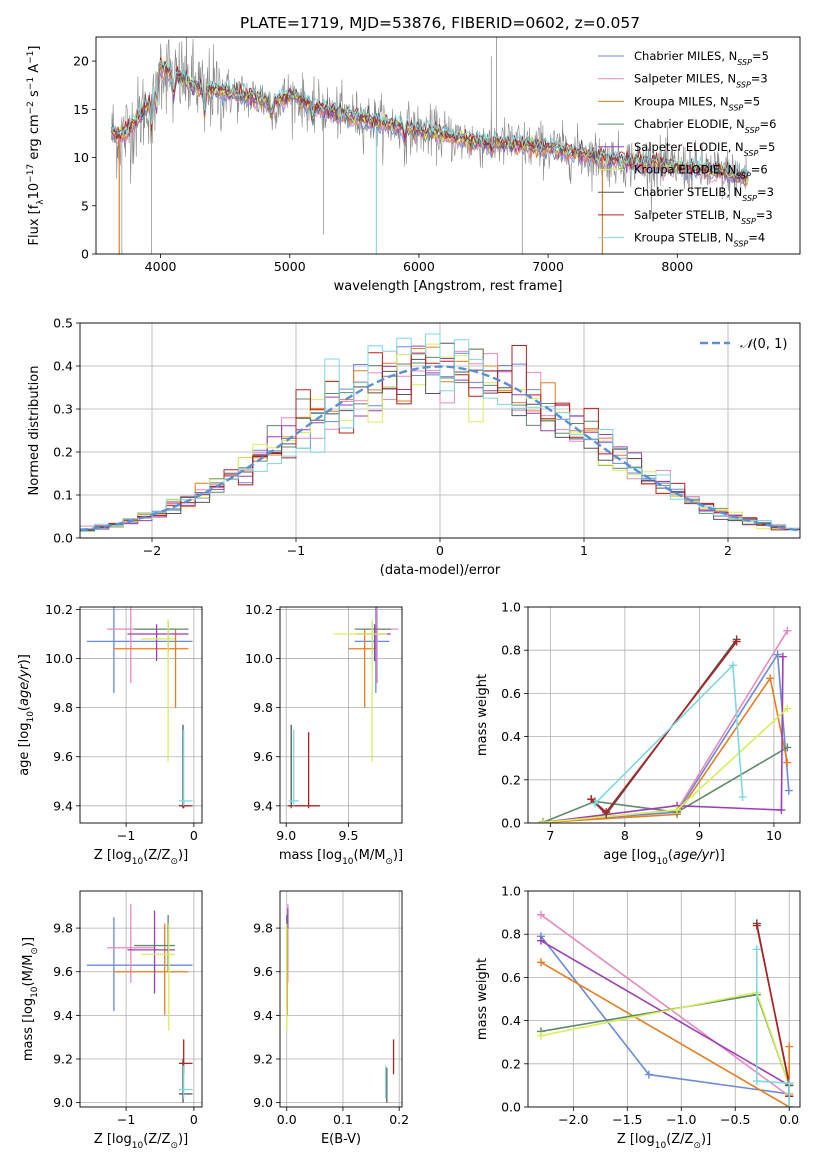 This screenshot has width=819, height=1170. I want to click on label-part: −17, so click(31, 173).